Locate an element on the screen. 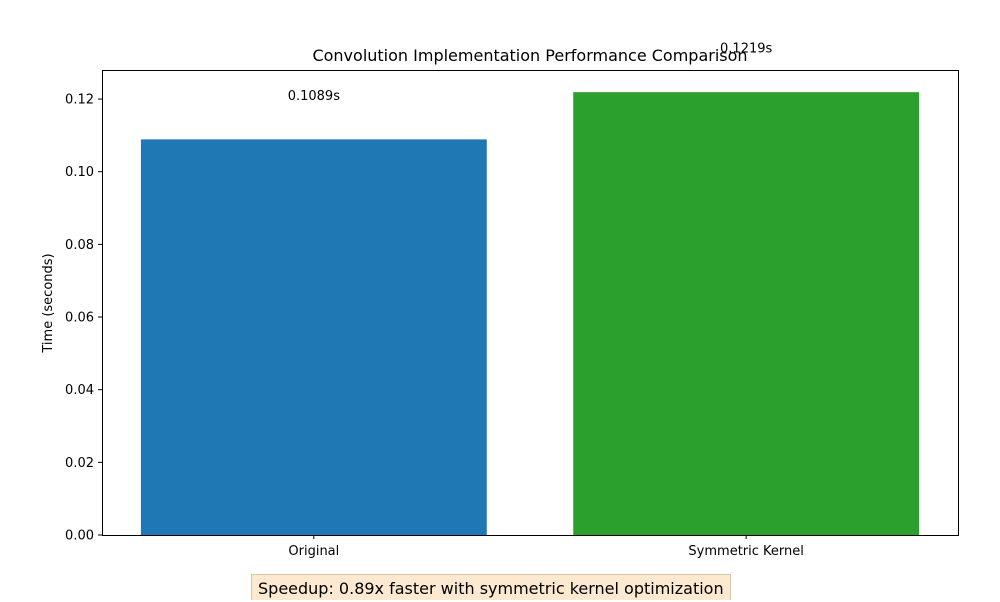 This screenshot has height=602, width=1000. y-tick-label: 0.02 is located at coordinates (79, 463).